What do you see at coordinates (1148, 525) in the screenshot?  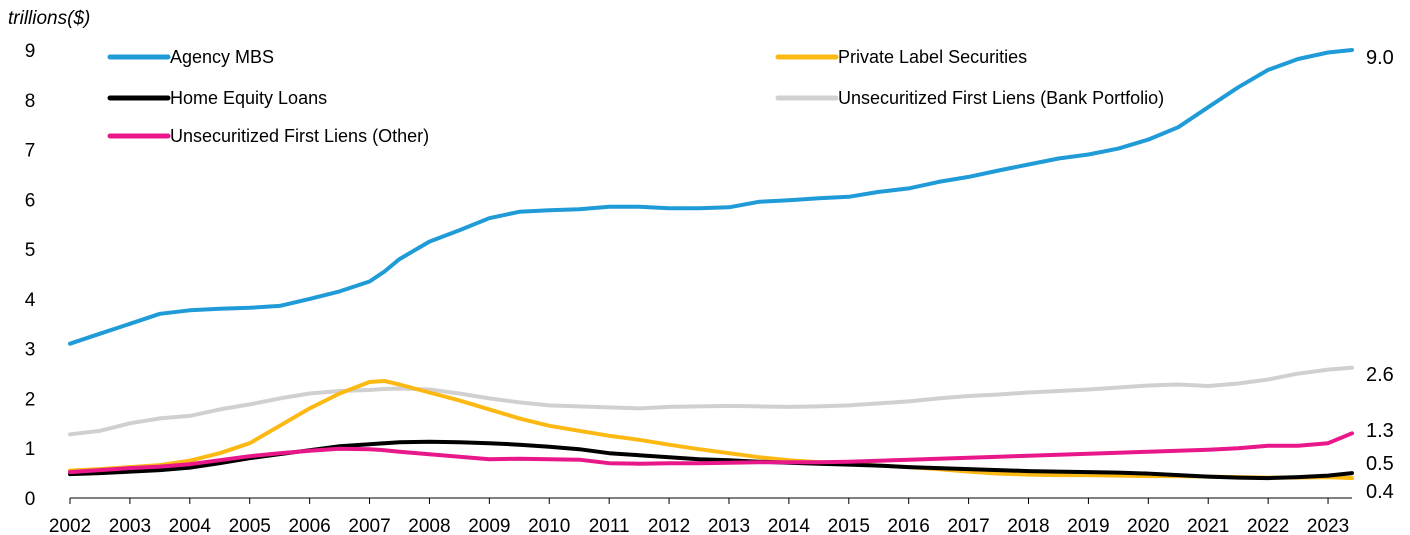 I see `x-tick-label: 2020` at bounding box center [1148, 525].